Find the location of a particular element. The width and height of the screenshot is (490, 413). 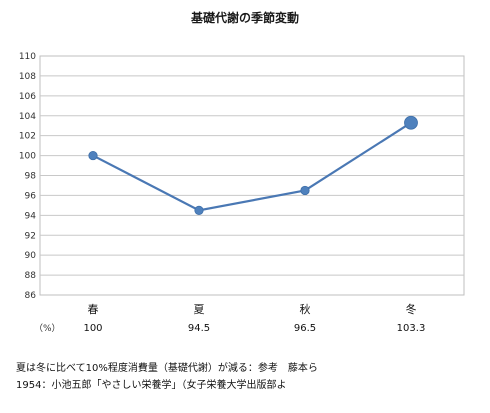

x-category-label: 夏 is located at coordinates (199, 309).